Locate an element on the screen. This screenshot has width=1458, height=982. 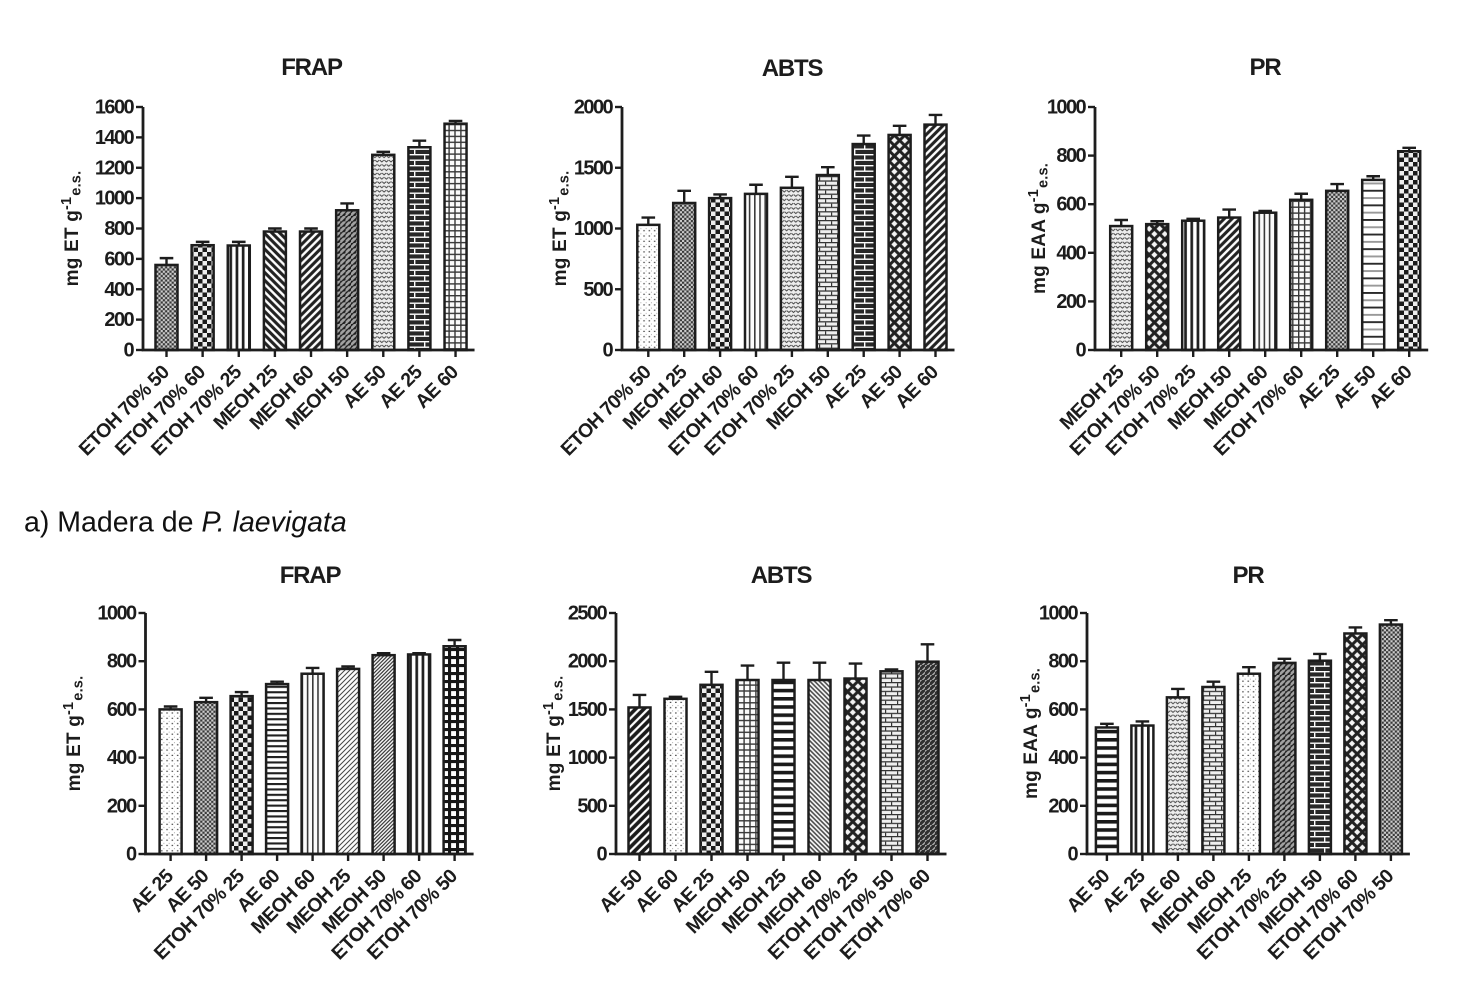
svg-text: 1200 is located at coordinates (115, 168).